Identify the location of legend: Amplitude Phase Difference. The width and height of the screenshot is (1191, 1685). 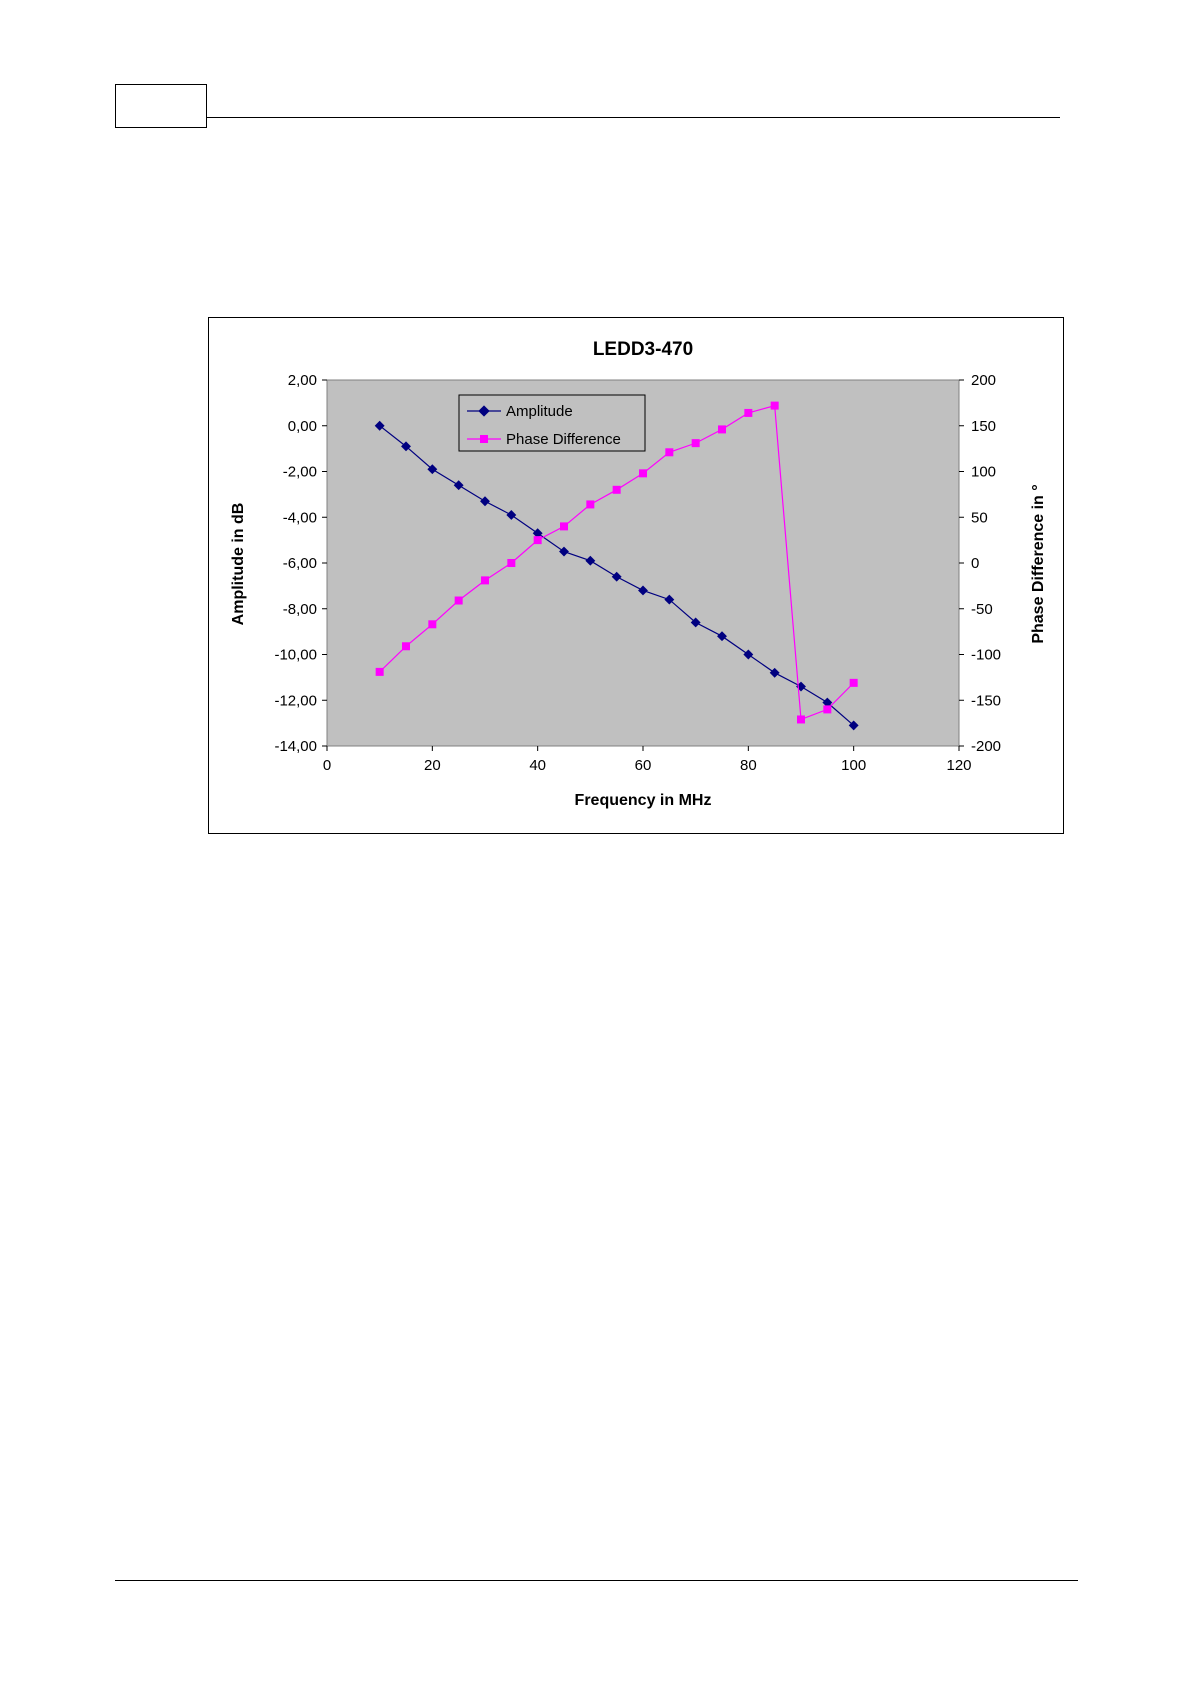
(552, 423).